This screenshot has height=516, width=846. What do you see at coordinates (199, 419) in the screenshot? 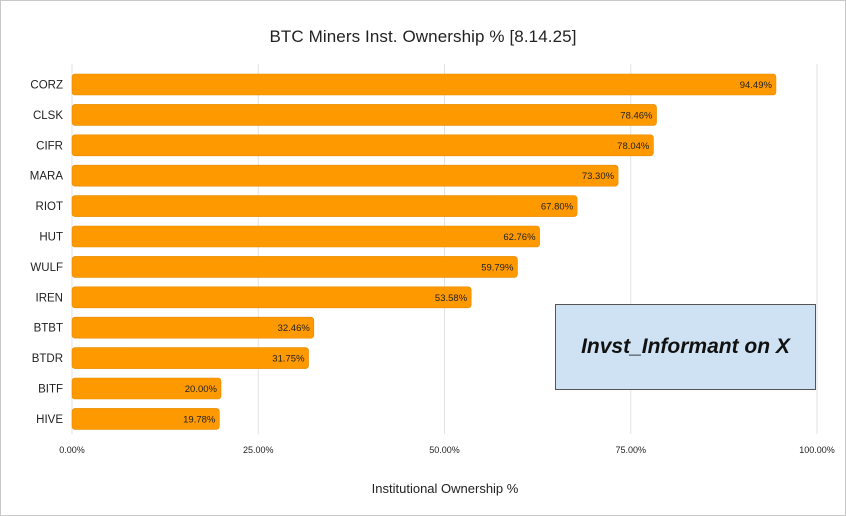
I see `data-label: 19.78%` at bounding box center [199, 419].